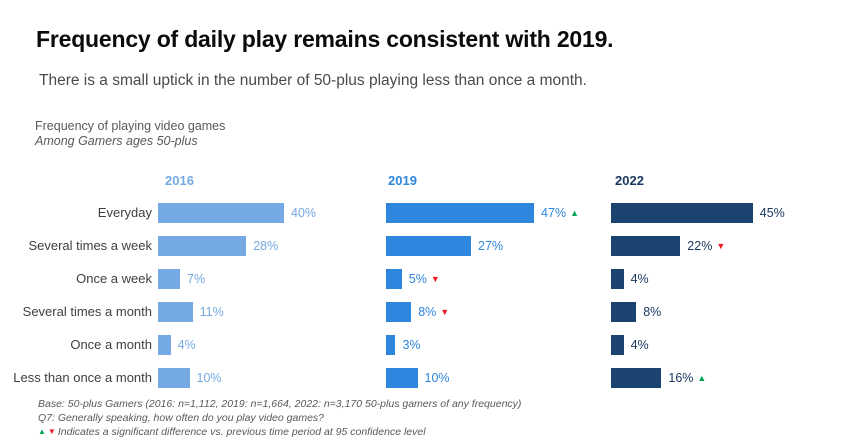  I want to click on category-label: Several times a week, so click(90, 245).